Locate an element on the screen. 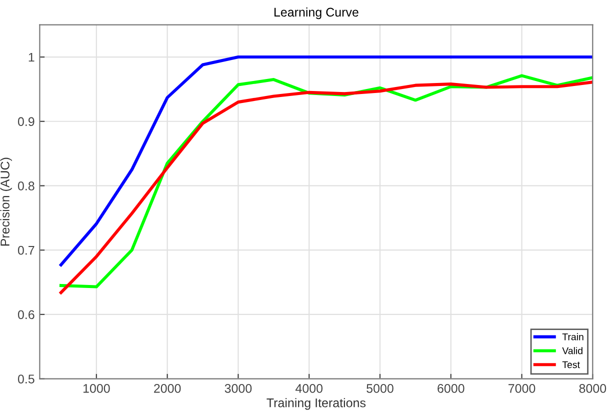 The height and width of the screenshot is (414, 611). x-axis-title: Training Iterations is located at coordinates (316, 404).